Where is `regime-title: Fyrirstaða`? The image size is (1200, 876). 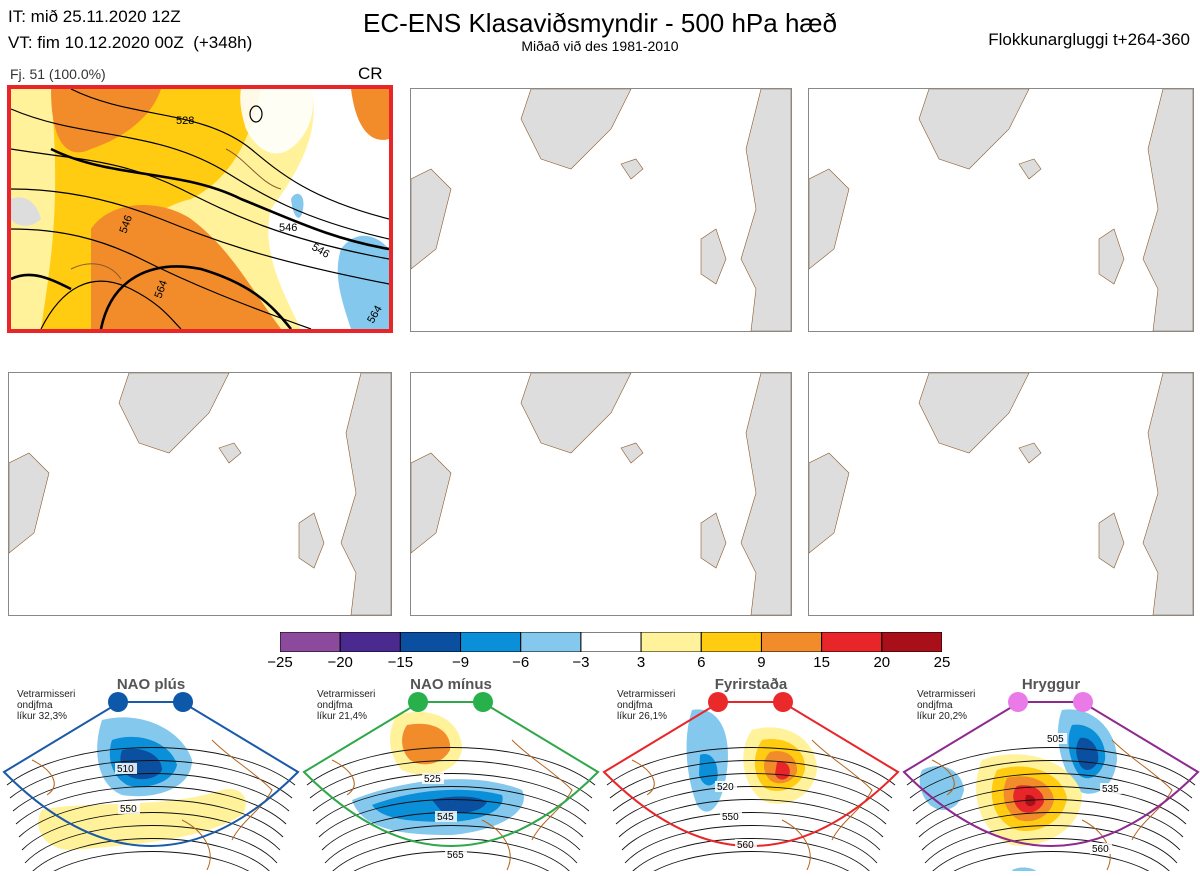
regime-title: Fyrirstaða is located at coordinates (751, 684).